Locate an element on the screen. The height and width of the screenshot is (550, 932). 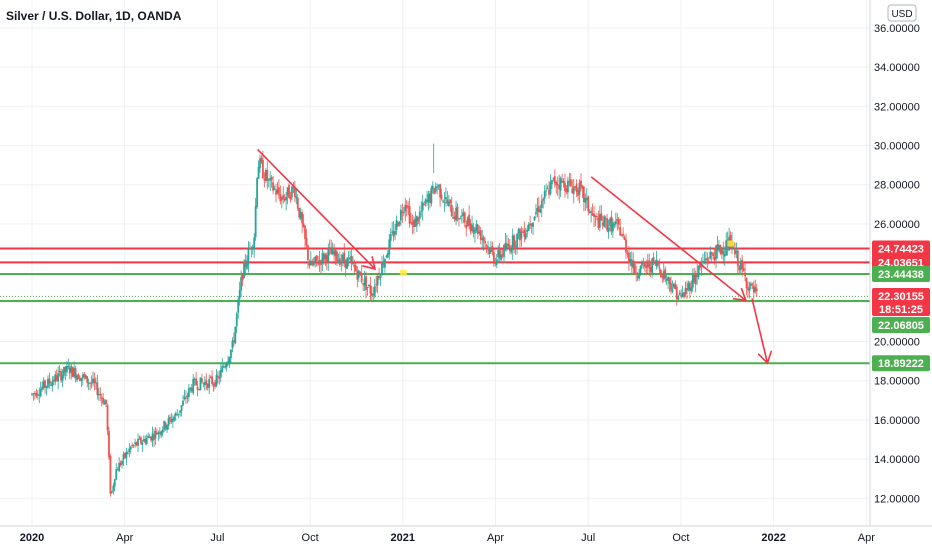
support-price-tag: 23.44438 is located at coordinates (901, 273).